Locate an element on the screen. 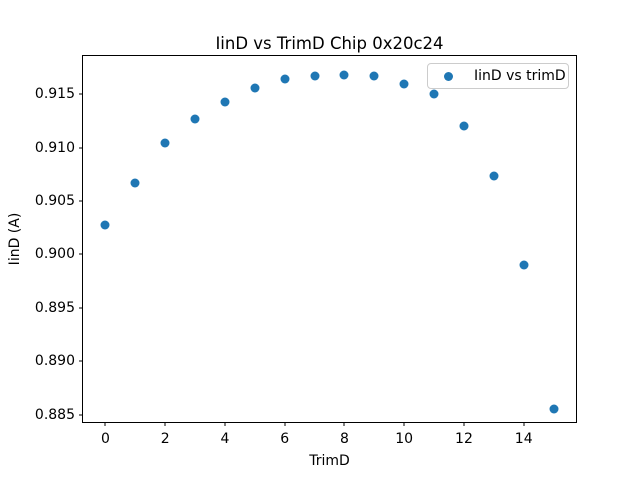 The image size is (640, 480). y-axis-label: IinD (A) is located at coordinates (15, 239).